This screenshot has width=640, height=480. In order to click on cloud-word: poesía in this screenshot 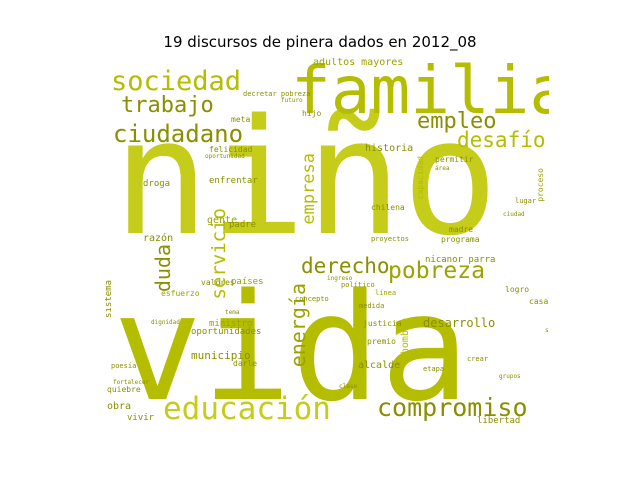, I will do `click(124, 366)`.